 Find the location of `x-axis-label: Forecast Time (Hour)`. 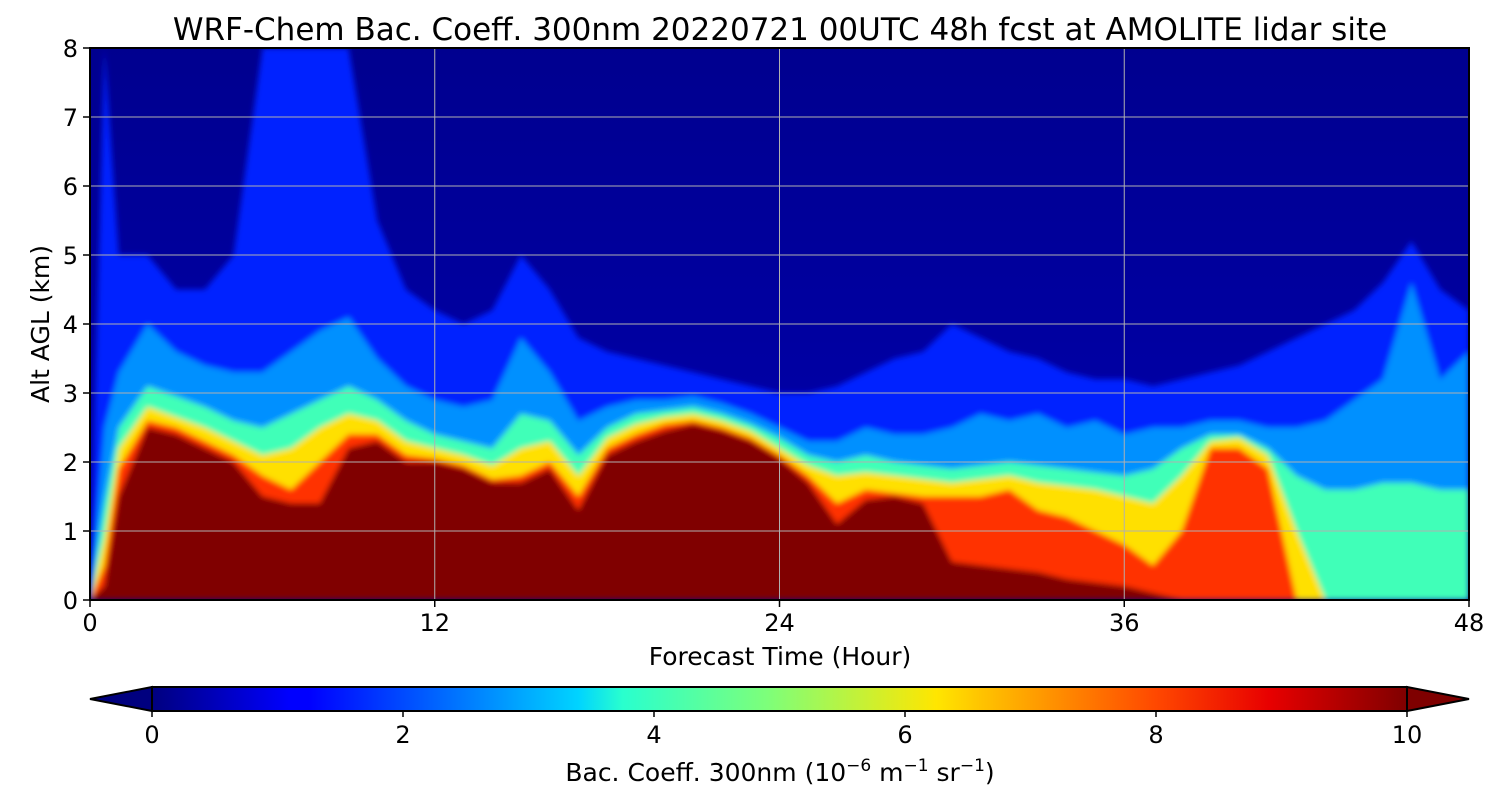

x-axis-label: Forecast Time (Hour) is located at coordinates (780, 656).